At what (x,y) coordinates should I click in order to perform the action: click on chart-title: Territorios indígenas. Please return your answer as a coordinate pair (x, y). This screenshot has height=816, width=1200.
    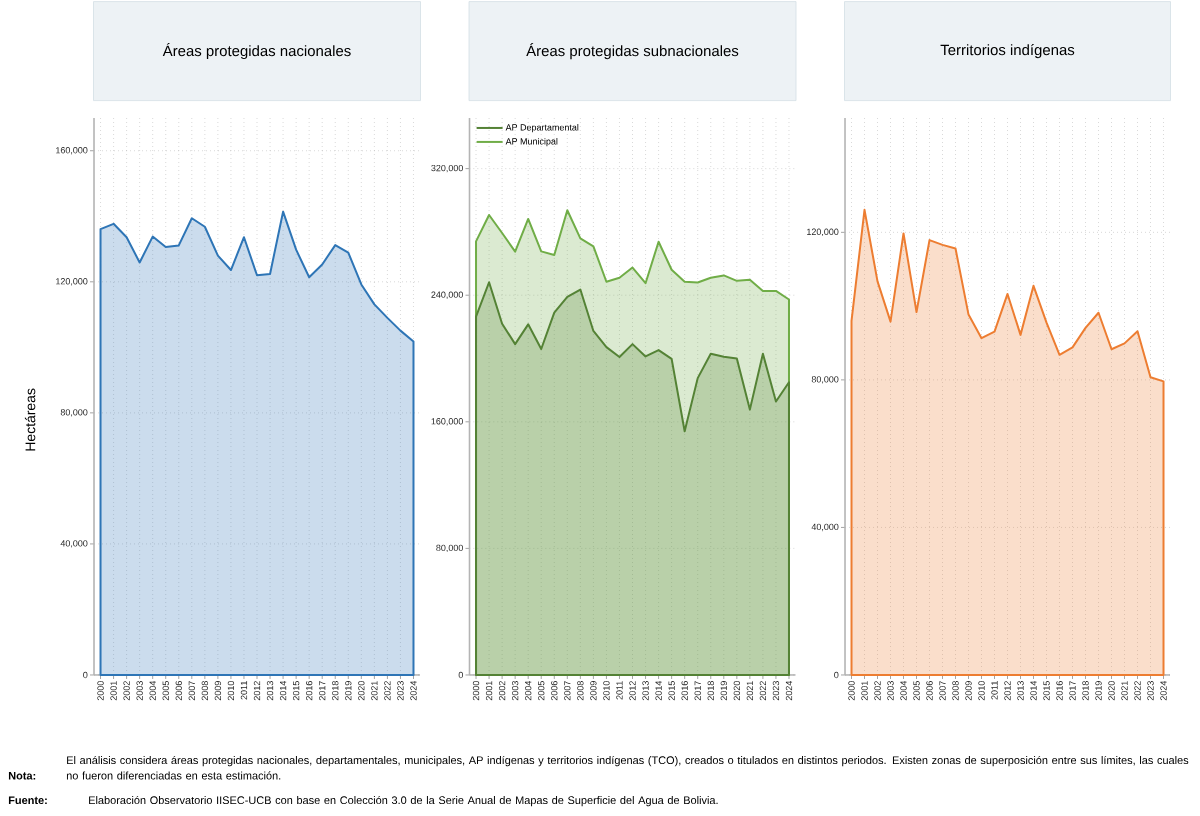
    Looking at the image, I should click on (1007, 51).